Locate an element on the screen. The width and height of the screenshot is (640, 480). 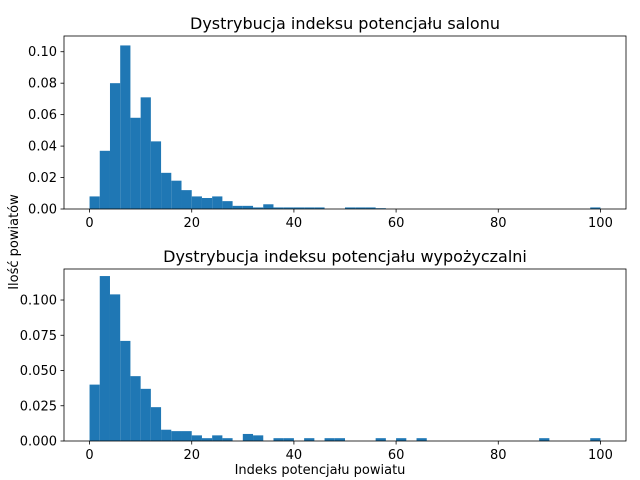
y-tick-label: 0.10 is located at coordinates (42, 52).